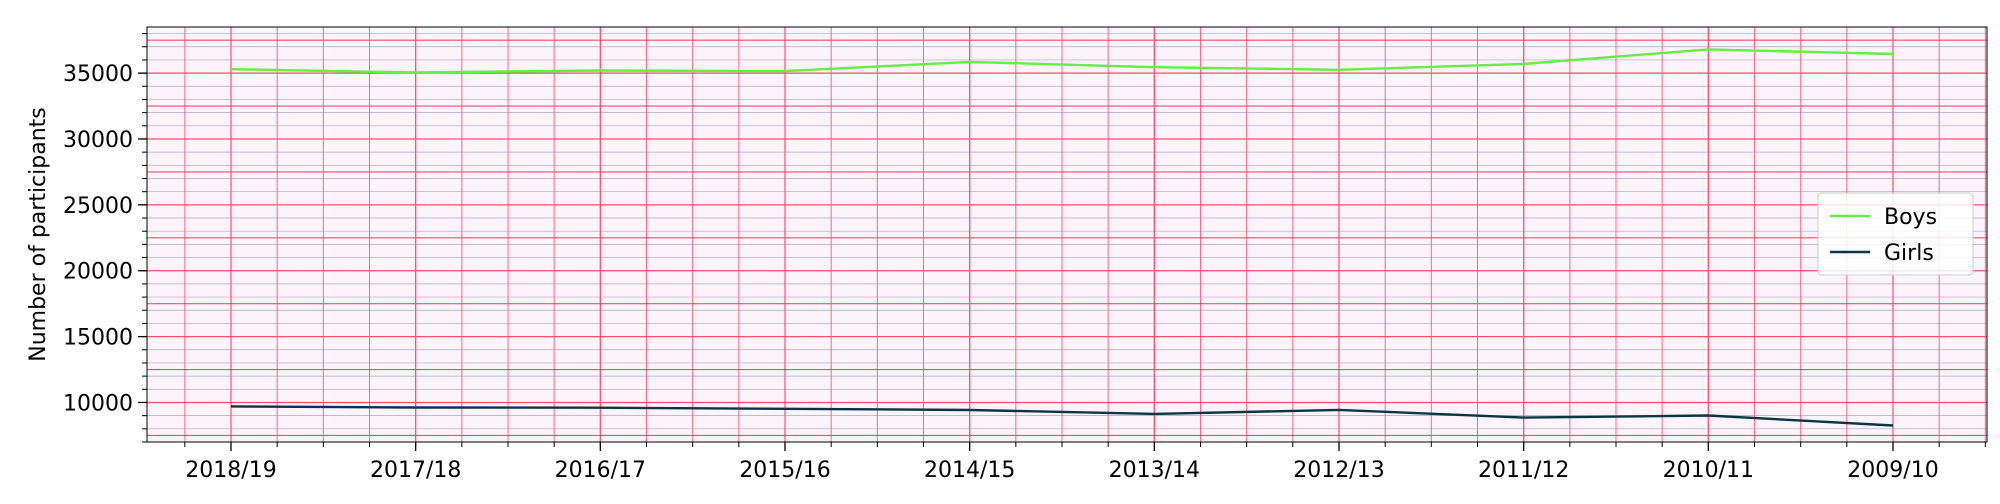 The width and height of the screenshot is (2000, 504). Describe the element at coordinates (98, 74) in the screenshot. I see `y-tick-label: 35000` at that location.